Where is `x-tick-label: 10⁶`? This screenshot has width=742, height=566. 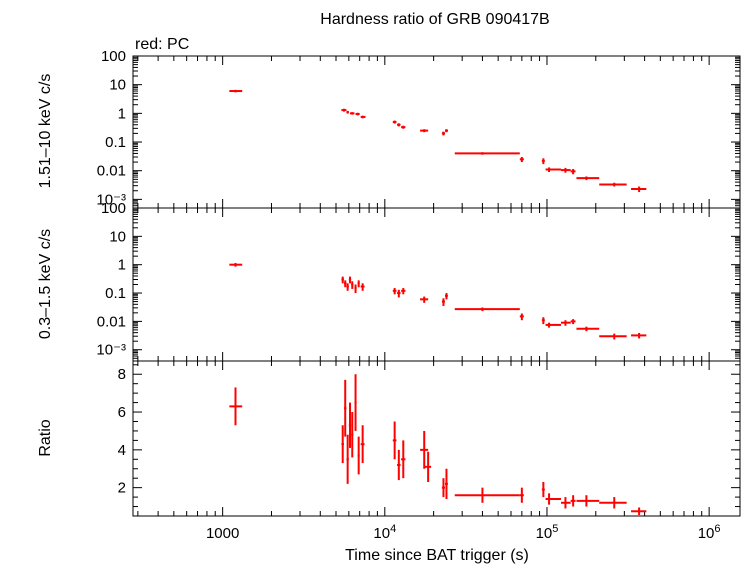 x-tick-label: 10⁶ is located at coordinates (709, 532).